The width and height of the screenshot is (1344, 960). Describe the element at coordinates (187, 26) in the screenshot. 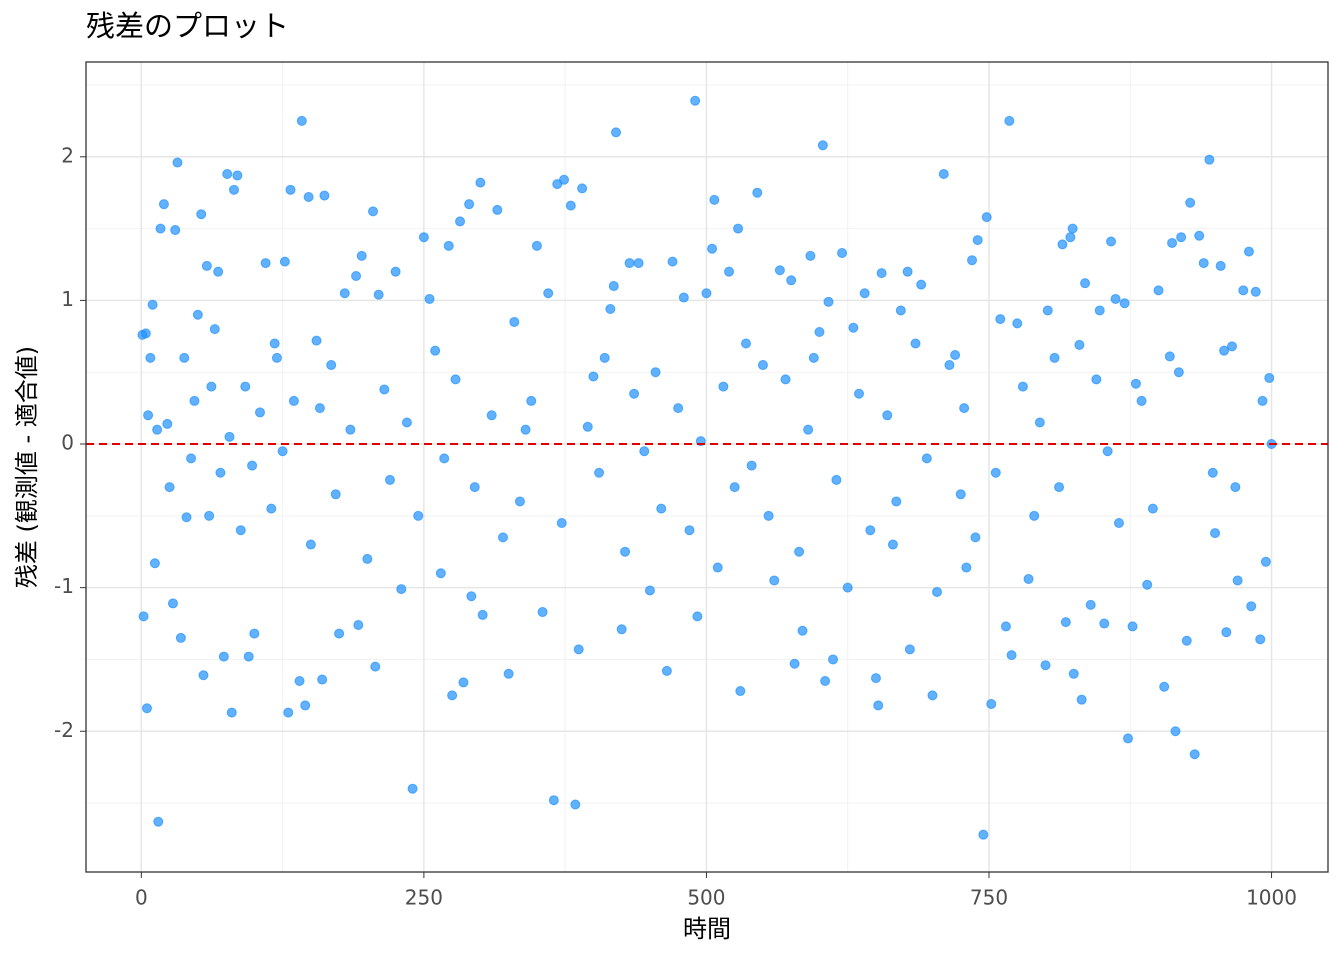

I see `chart-title: 残差のプロット` at that location.